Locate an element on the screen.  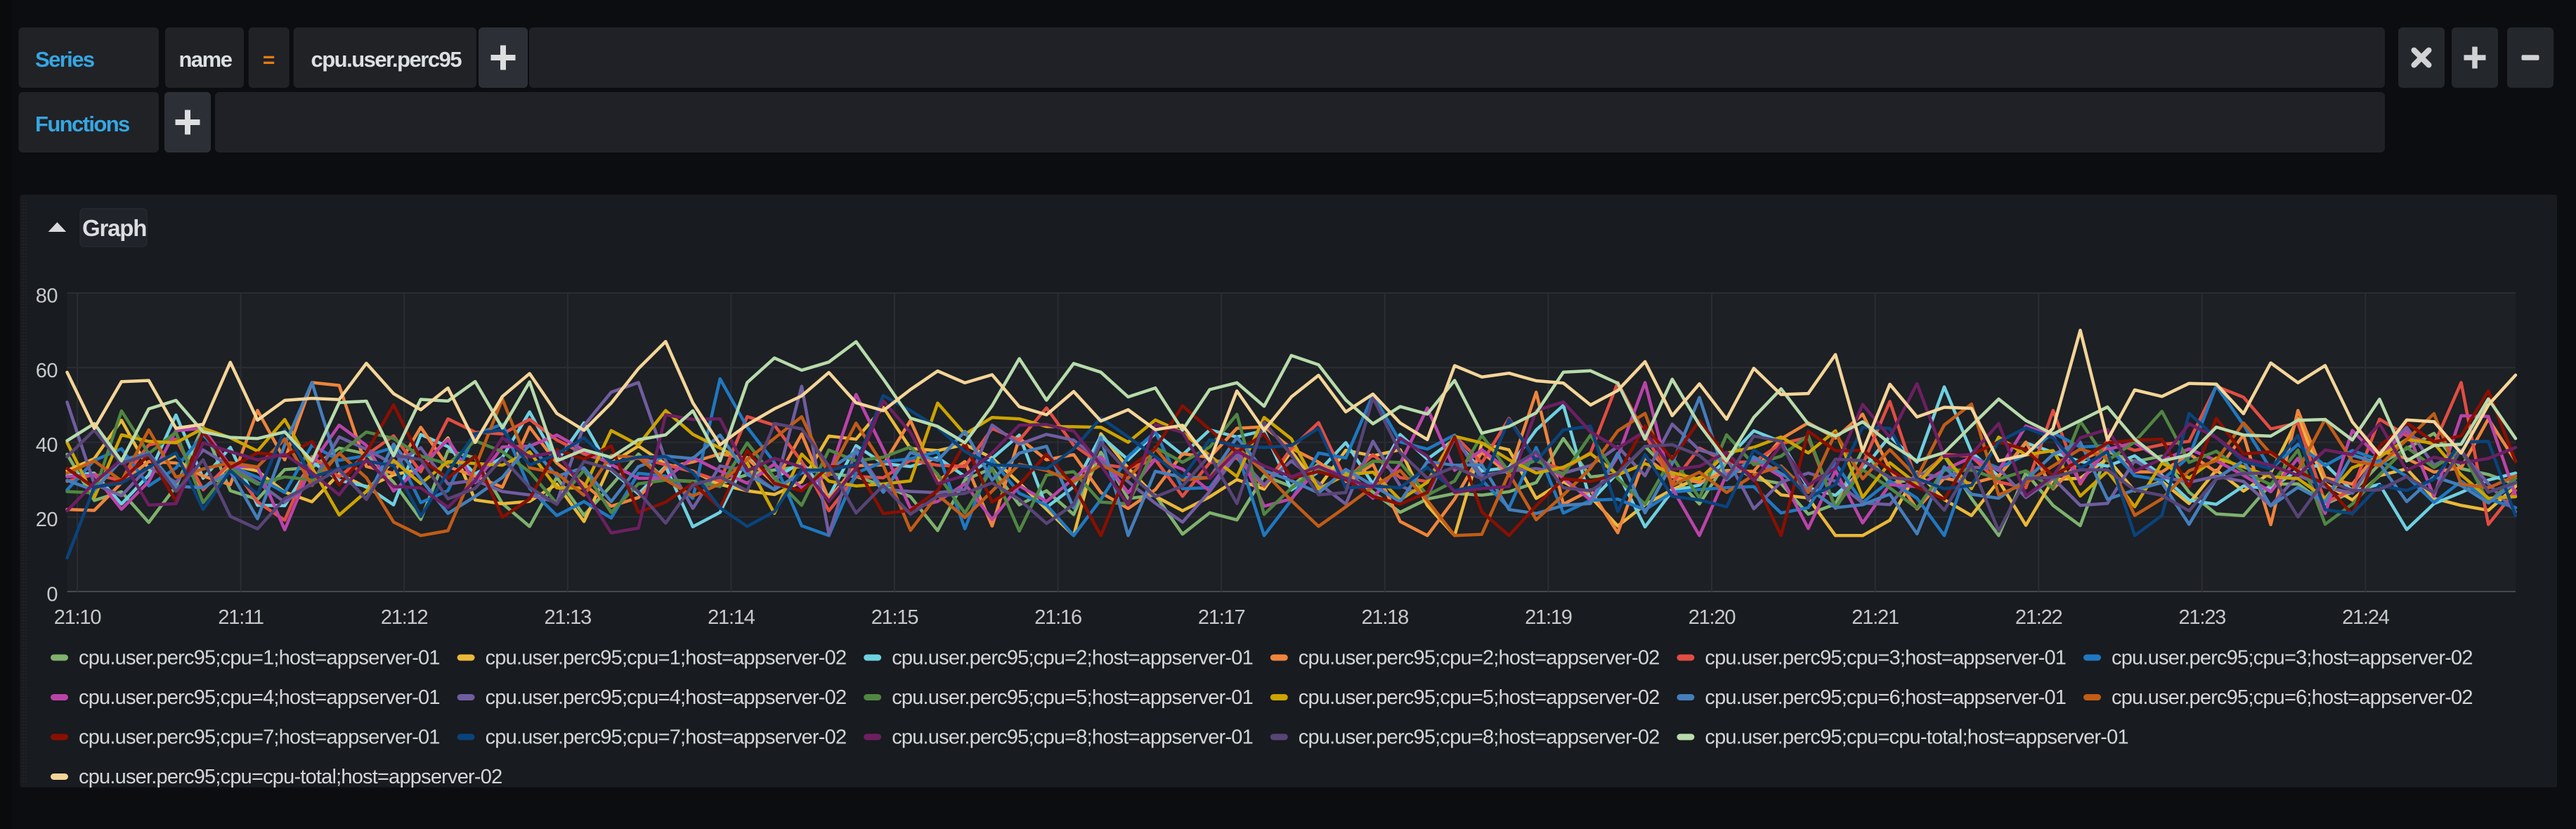
svg-text:cpu.user.perc95;cpu=6;host=app: cpu.user.perc95;cpu=6;host=appserver-01 is located at coordinates (1886, 697).